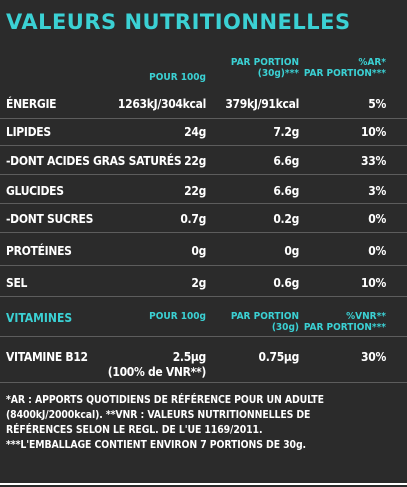 The height and width of the screenshot is (487, 407). Describe the element at coordinates (377, 191) in the screenshot. I see `value-percent-ar: 3%` at that location.